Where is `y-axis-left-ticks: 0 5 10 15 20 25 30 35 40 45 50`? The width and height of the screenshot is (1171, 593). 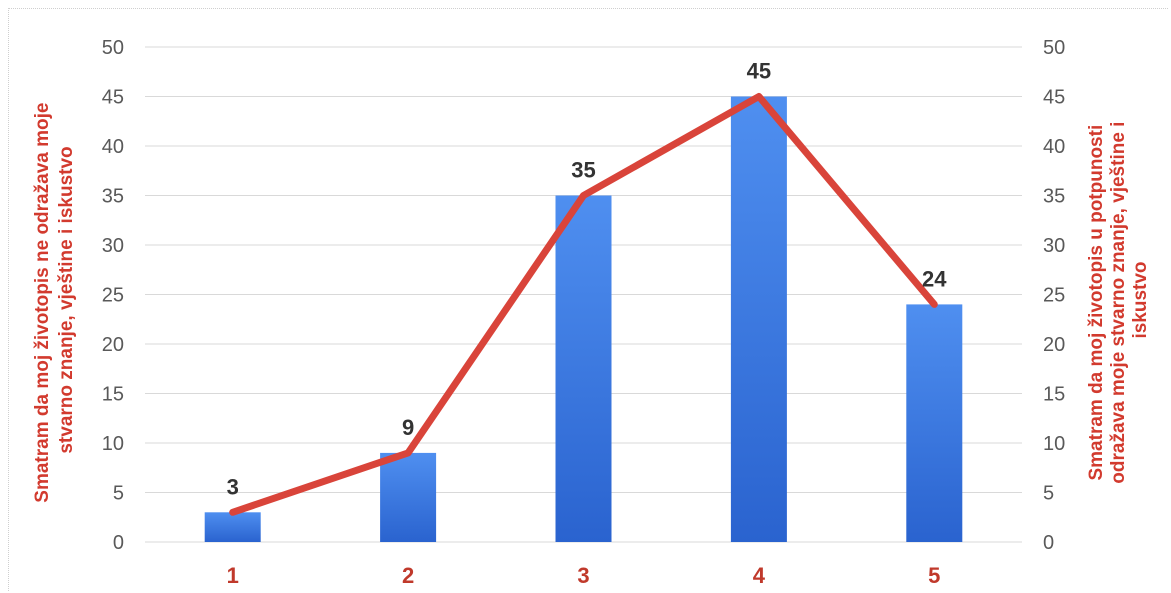 y-axis-left-ticks: 0 5 10 15 20 25 30 35 40 45 50 is located at coordinates (113, 295).